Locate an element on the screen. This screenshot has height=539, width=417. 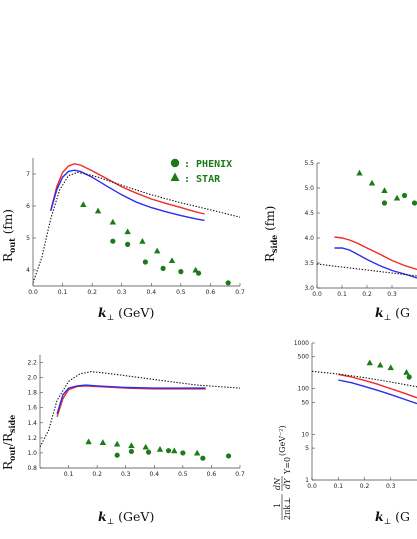
y-tick-label: 3.0 is located at coordinates (309, 288).